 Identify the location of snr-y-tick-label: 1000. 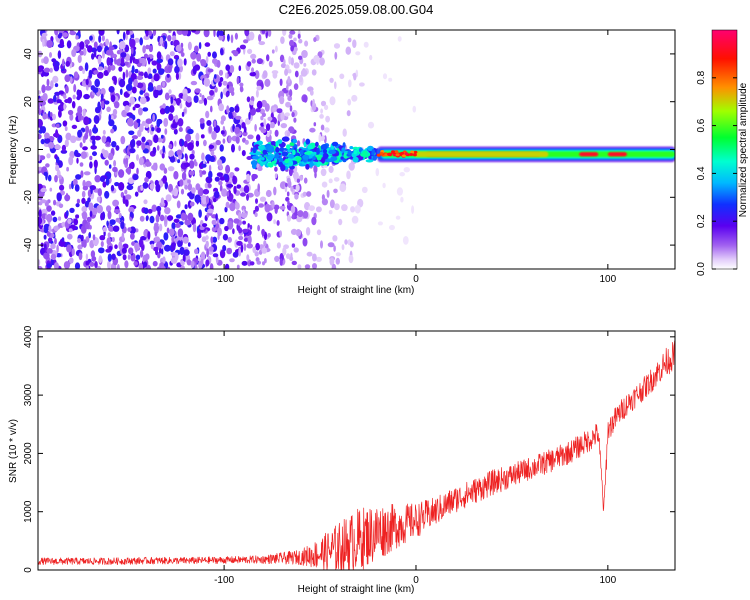
(28, 511).